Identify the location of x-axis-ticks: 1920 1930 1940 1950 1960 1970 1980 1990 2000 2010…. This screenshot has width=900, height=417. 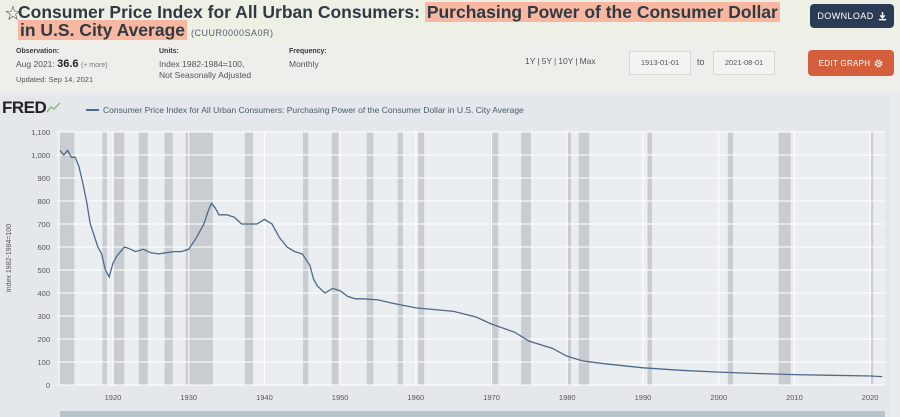
(492, 397).